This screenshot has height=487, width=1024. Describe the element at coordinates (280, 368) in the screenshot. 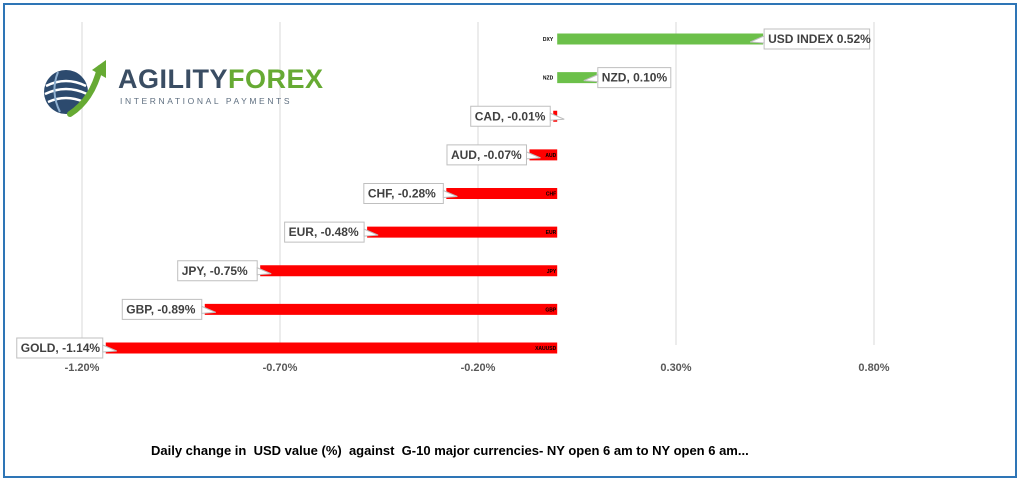

I see `x-tick-label: -0.70%` at that location.